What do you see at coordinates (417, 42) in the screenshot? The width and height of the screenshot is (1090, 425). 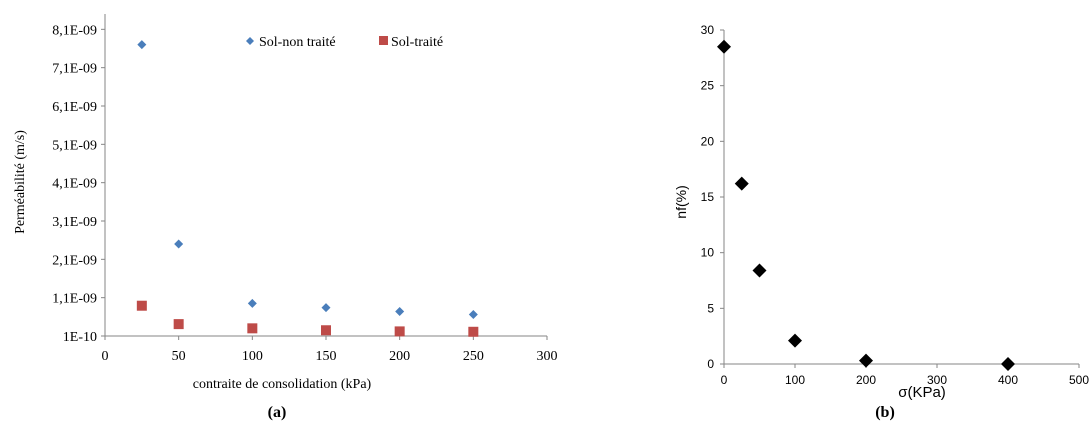 I see `legend-label-treated: Sol-traité` at bounding box center [417, 42].